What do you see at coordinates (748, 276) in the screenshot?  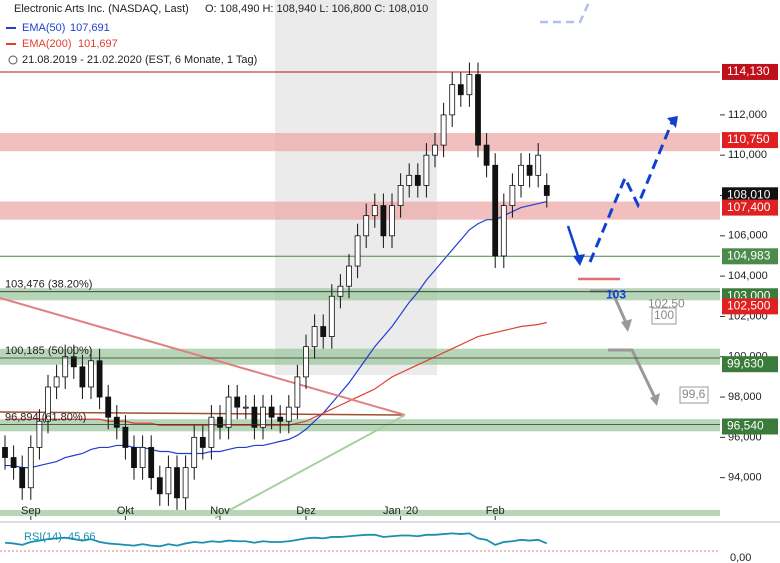 I see `y-tick-label: 104,000` at bounding box center [748, 276].